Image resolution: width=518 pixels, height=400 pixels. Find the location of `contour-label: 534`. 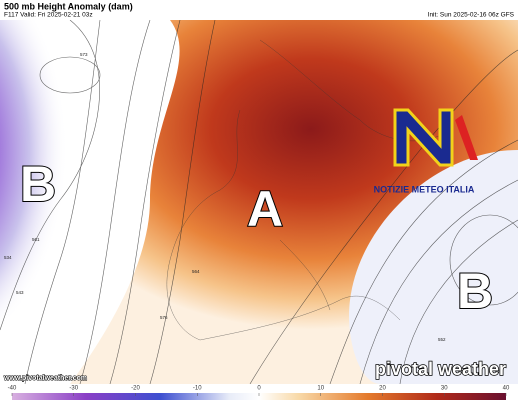

contour-label: 534 is located at coordinates (8, 257).